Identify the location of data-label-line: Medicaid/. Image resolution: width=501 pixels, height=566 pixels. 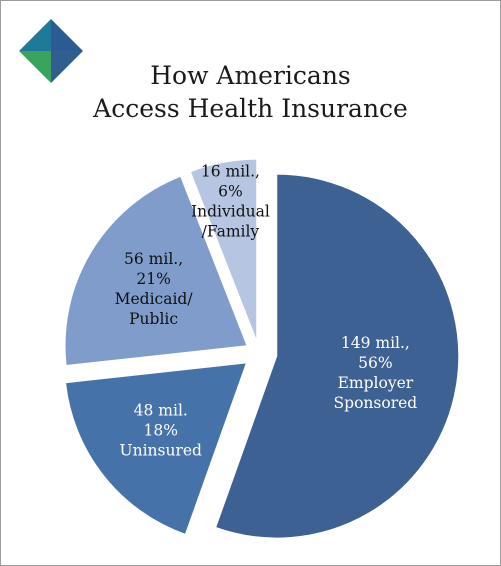
(154, 299).